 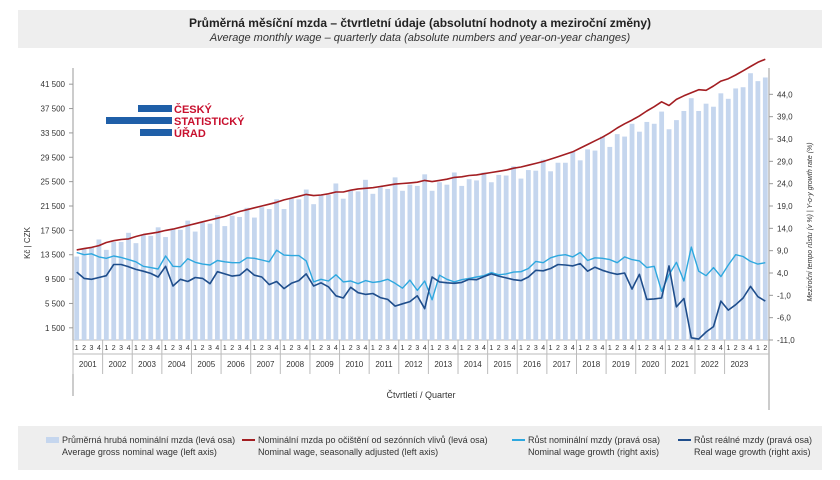 I want to click on legend-swatch-real, so click(x=684, y=440).